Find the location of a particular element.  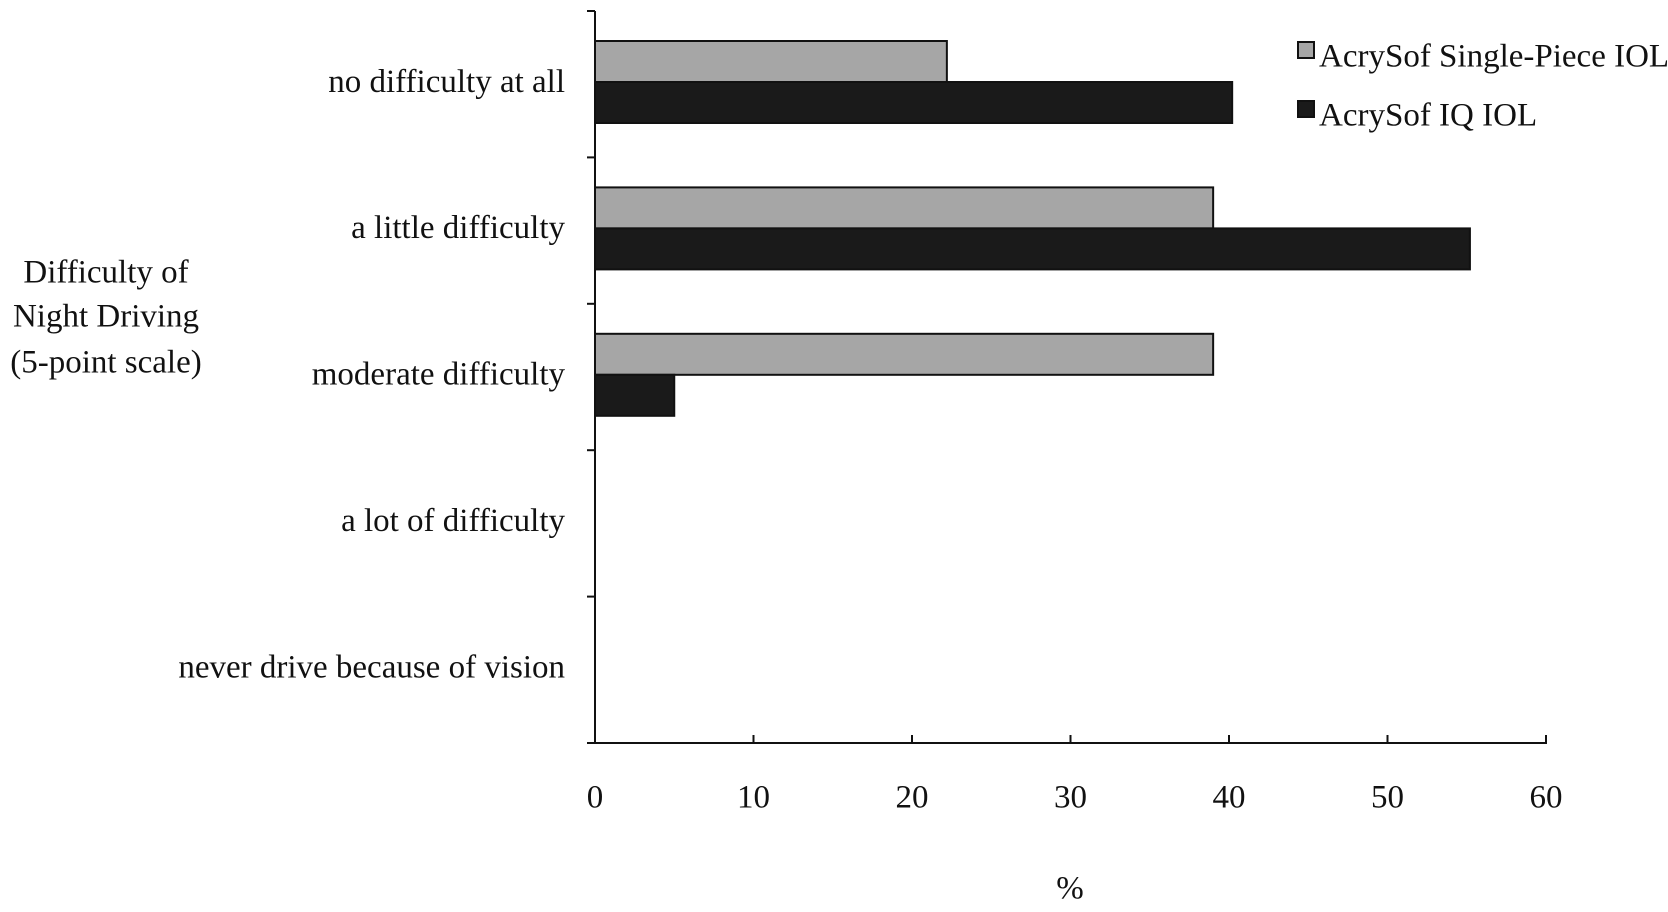

x-tick-label: 40 is located at coordinates (1229, 798).